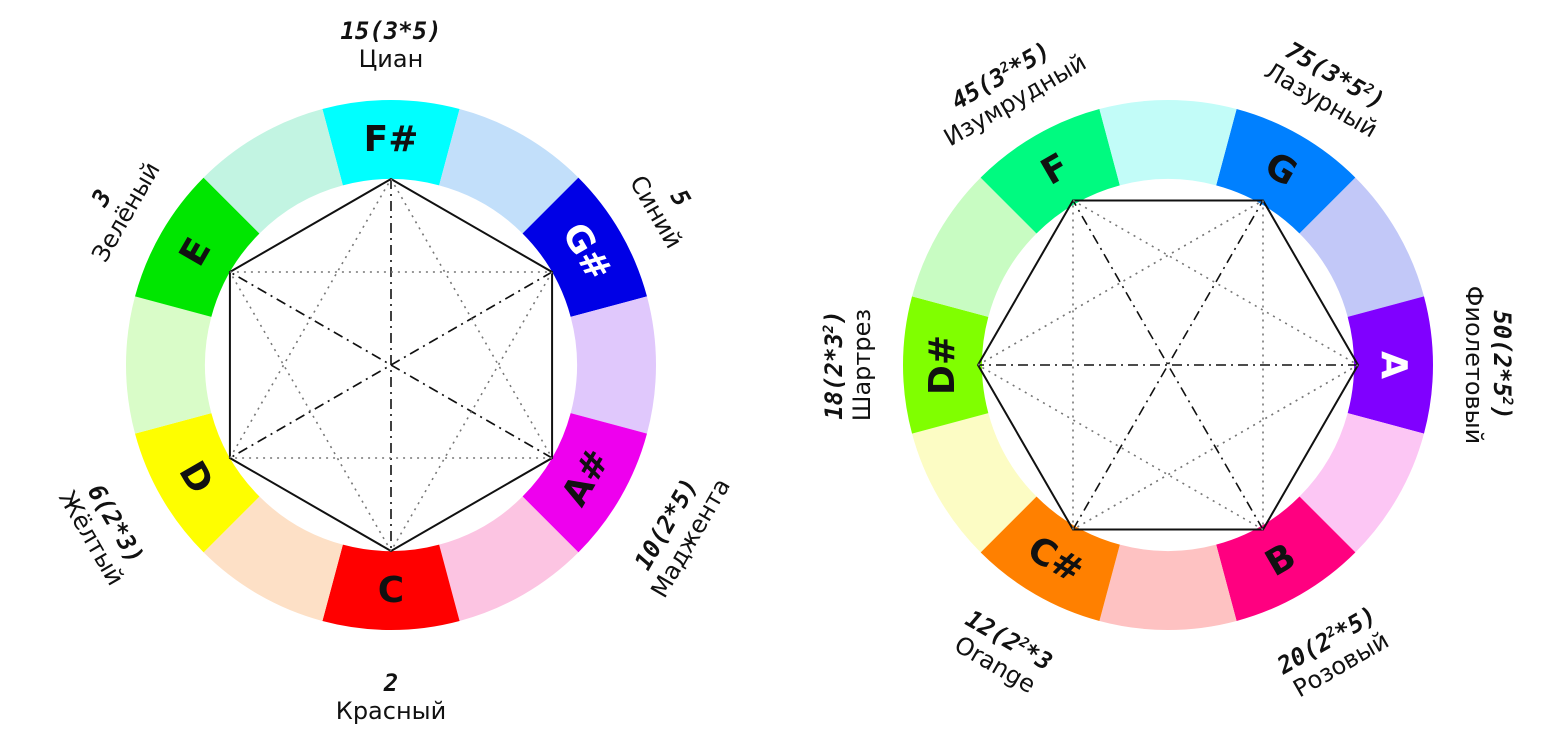  I want to click on segment-g, so click(1286, 171).